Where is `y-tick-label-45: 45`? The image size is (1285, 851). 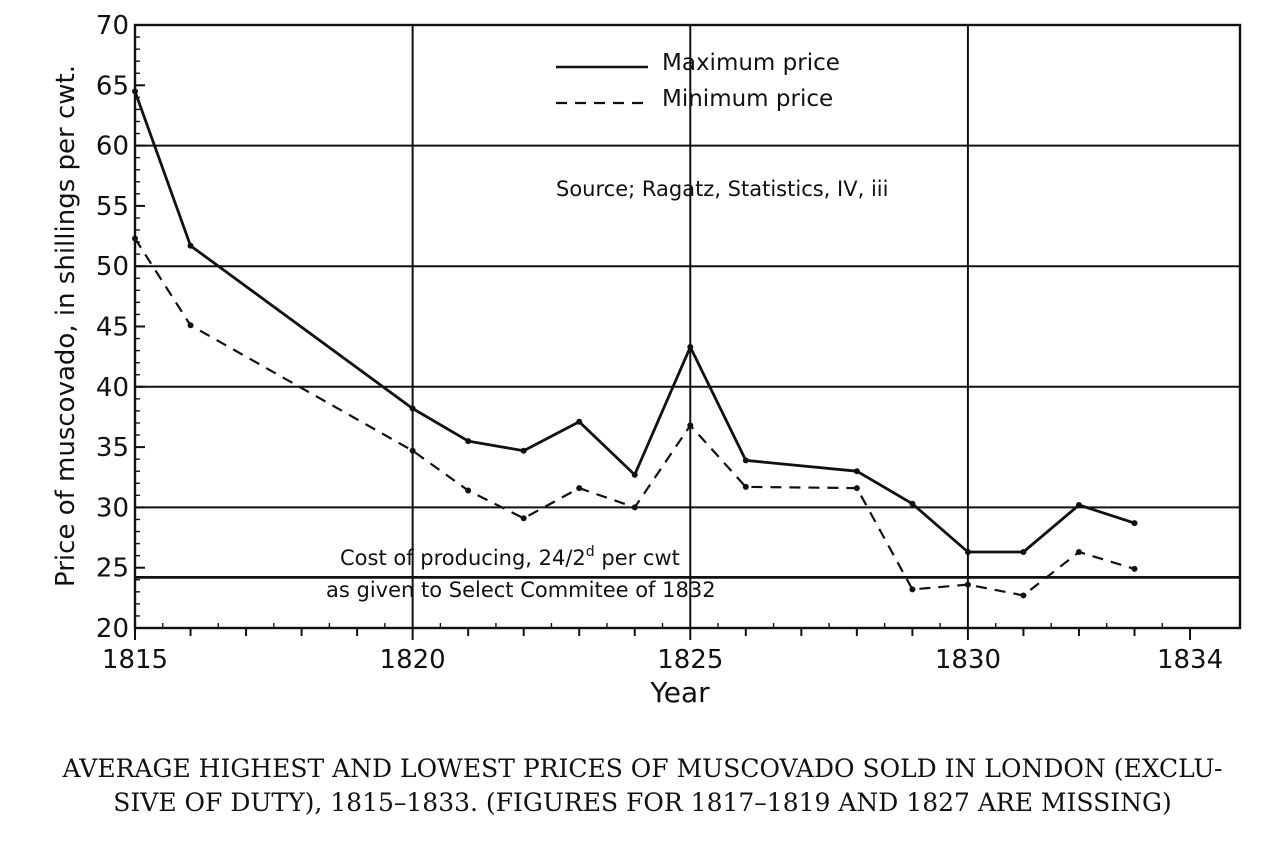
y-tick-label-45: 45 is located at coordinates (112, 328).